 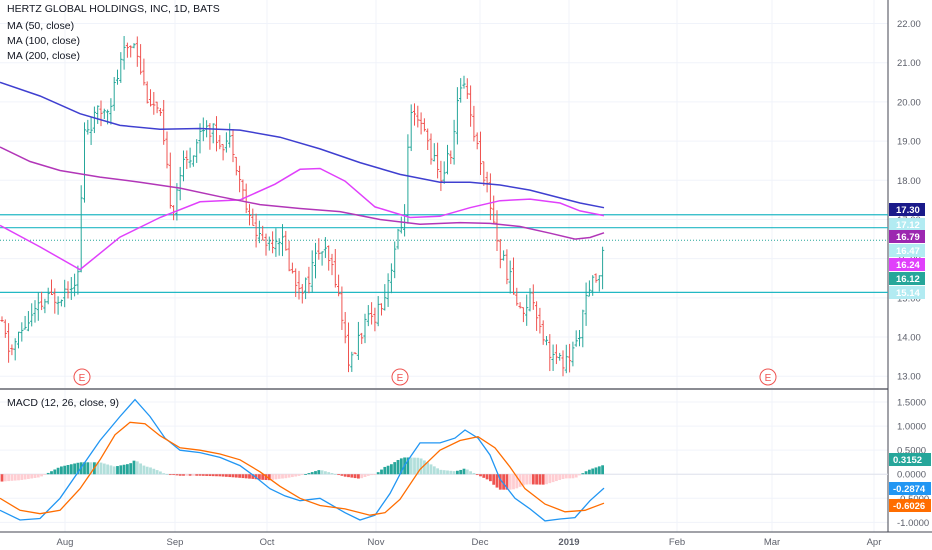 I want to click on macd-tag, so click(x=910, y=505).